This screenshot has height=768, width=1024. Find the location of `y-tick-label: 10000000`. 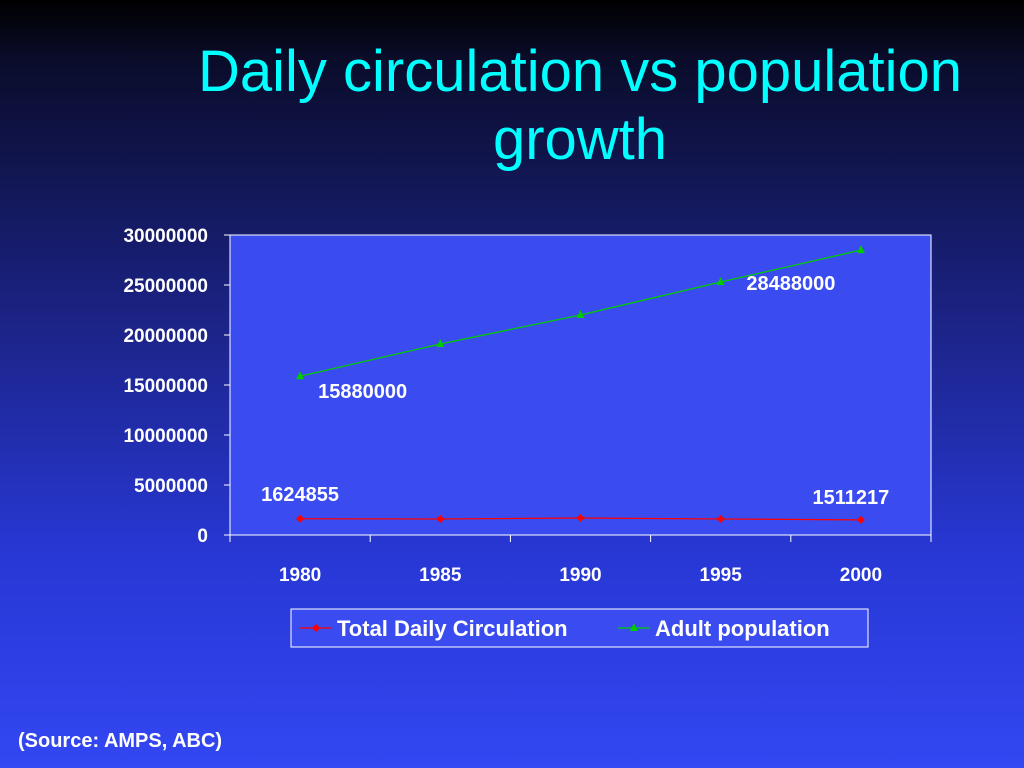

y-tick-label: 10000000 is located at coordinates (165, 436).